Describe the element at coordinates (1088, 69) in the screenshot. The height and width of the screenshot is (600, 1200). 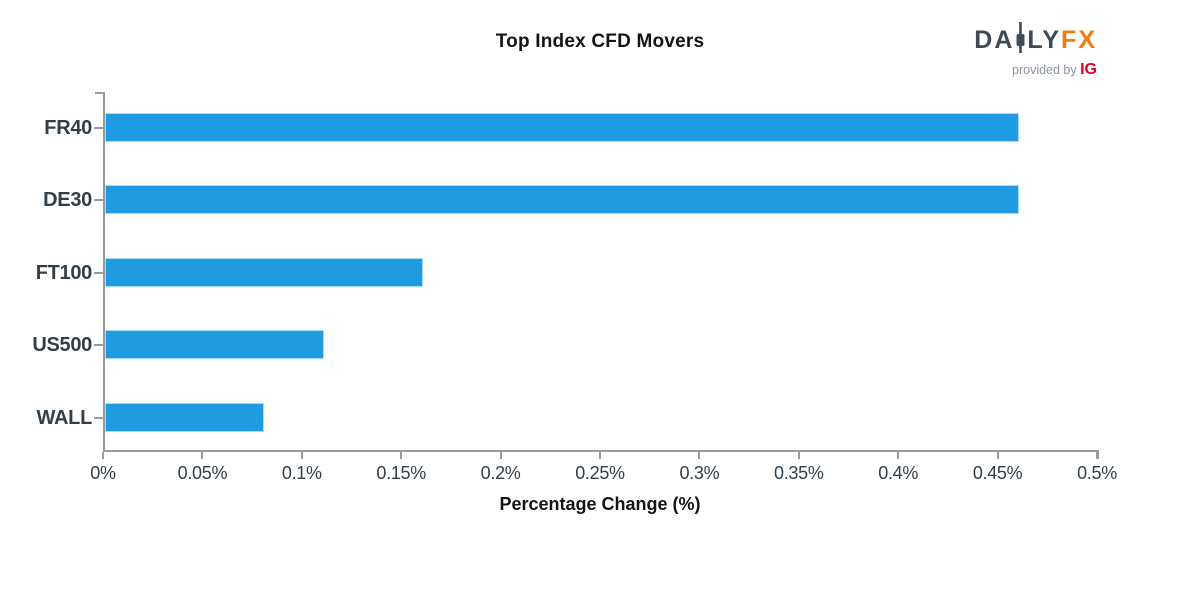
I see `ig-logo: IG` at that location.